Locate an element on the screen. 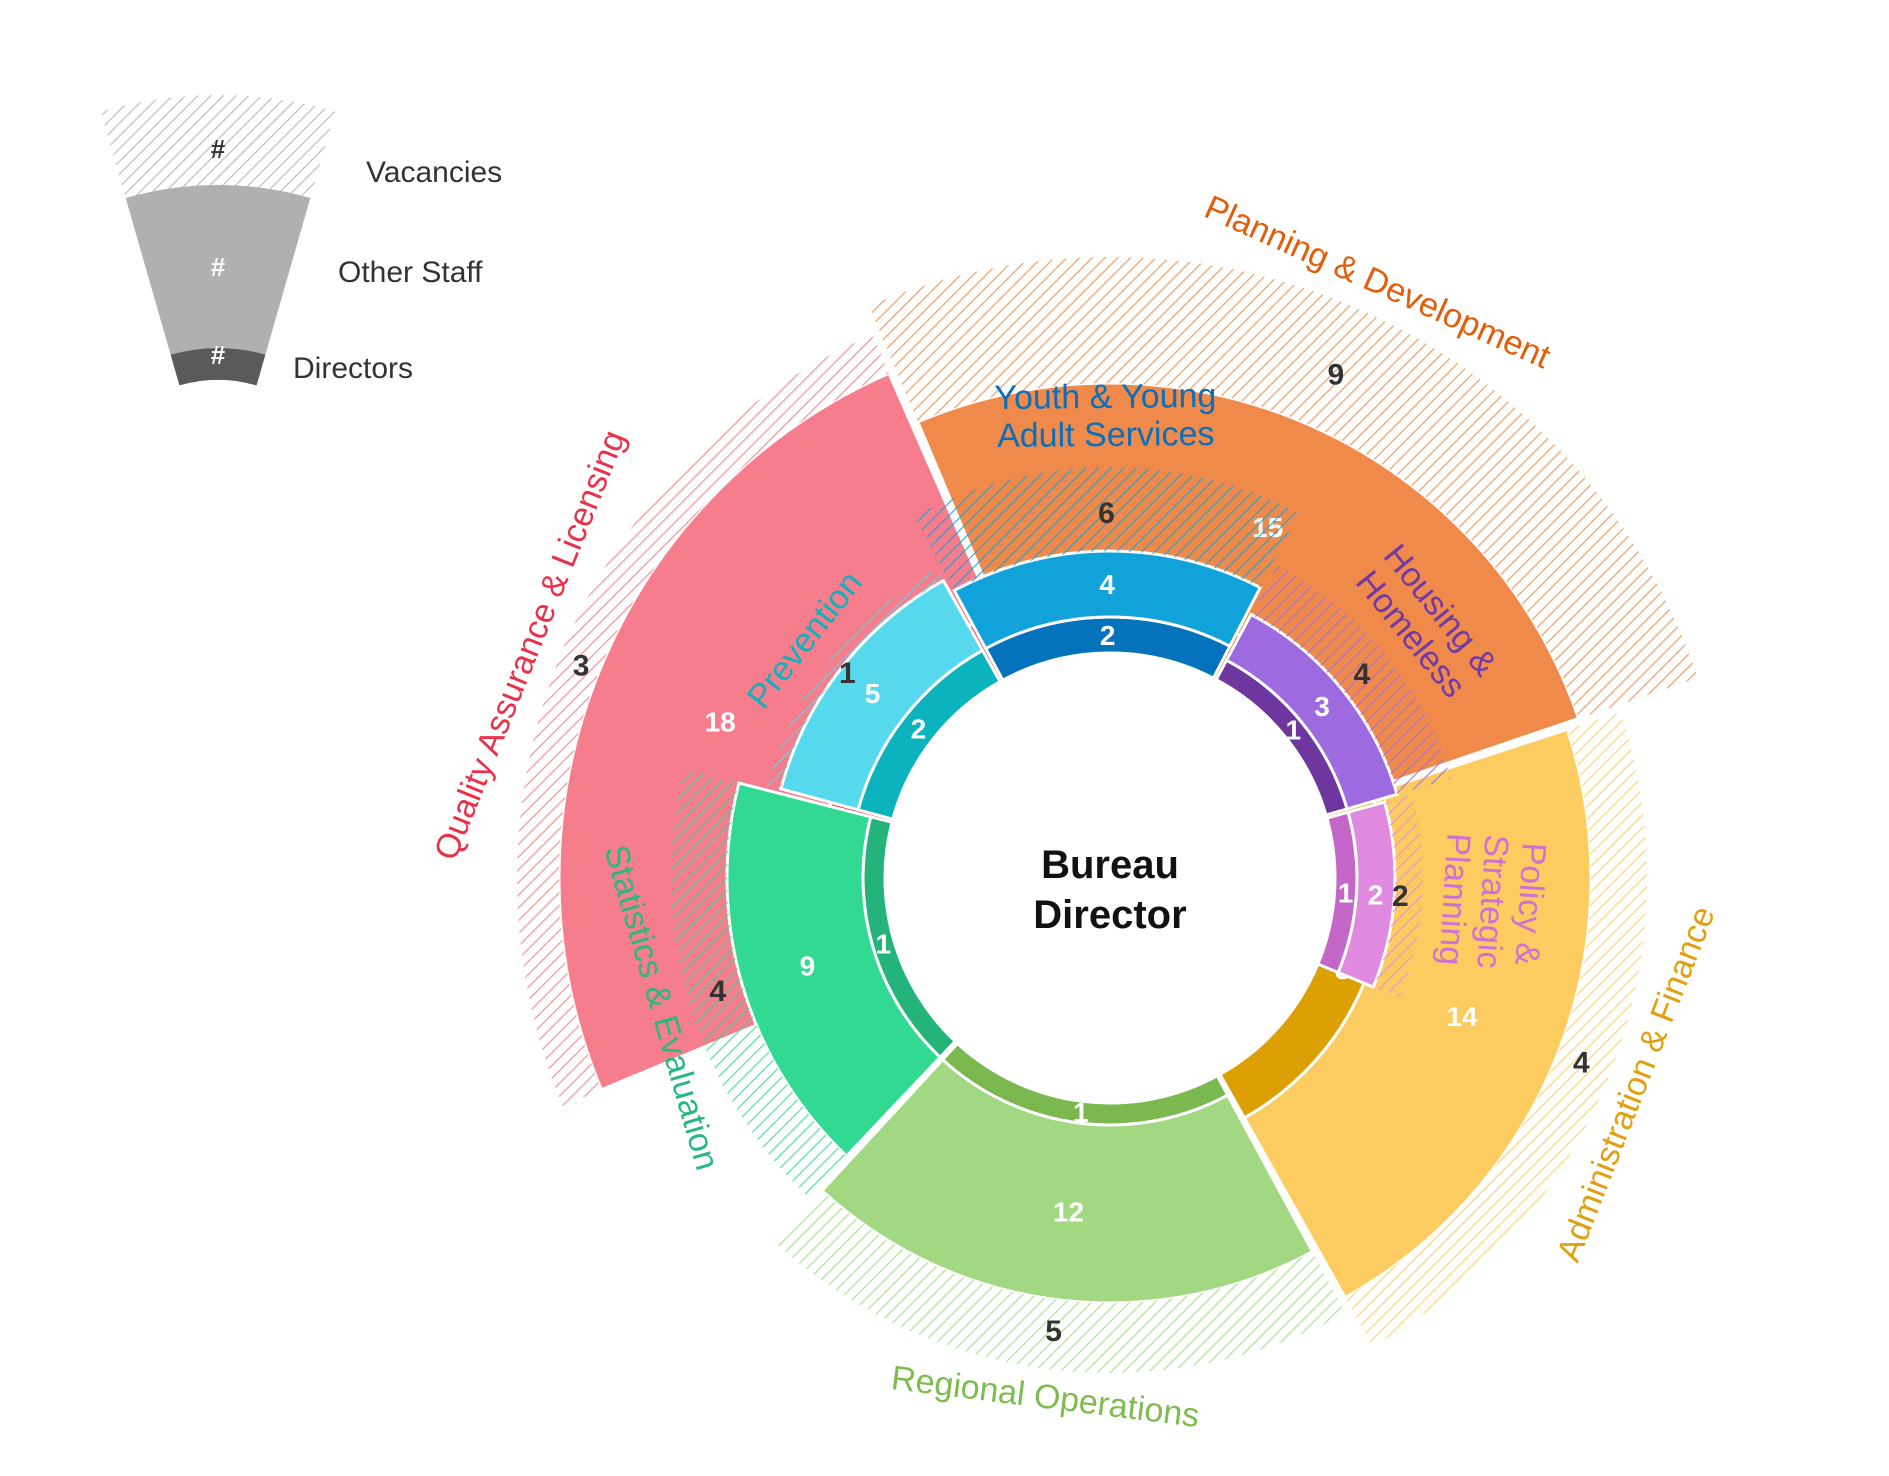 The width and height of the screenshot is (1889, 1476). legend-directors-label: Directors is located at coordinates (353, 368).